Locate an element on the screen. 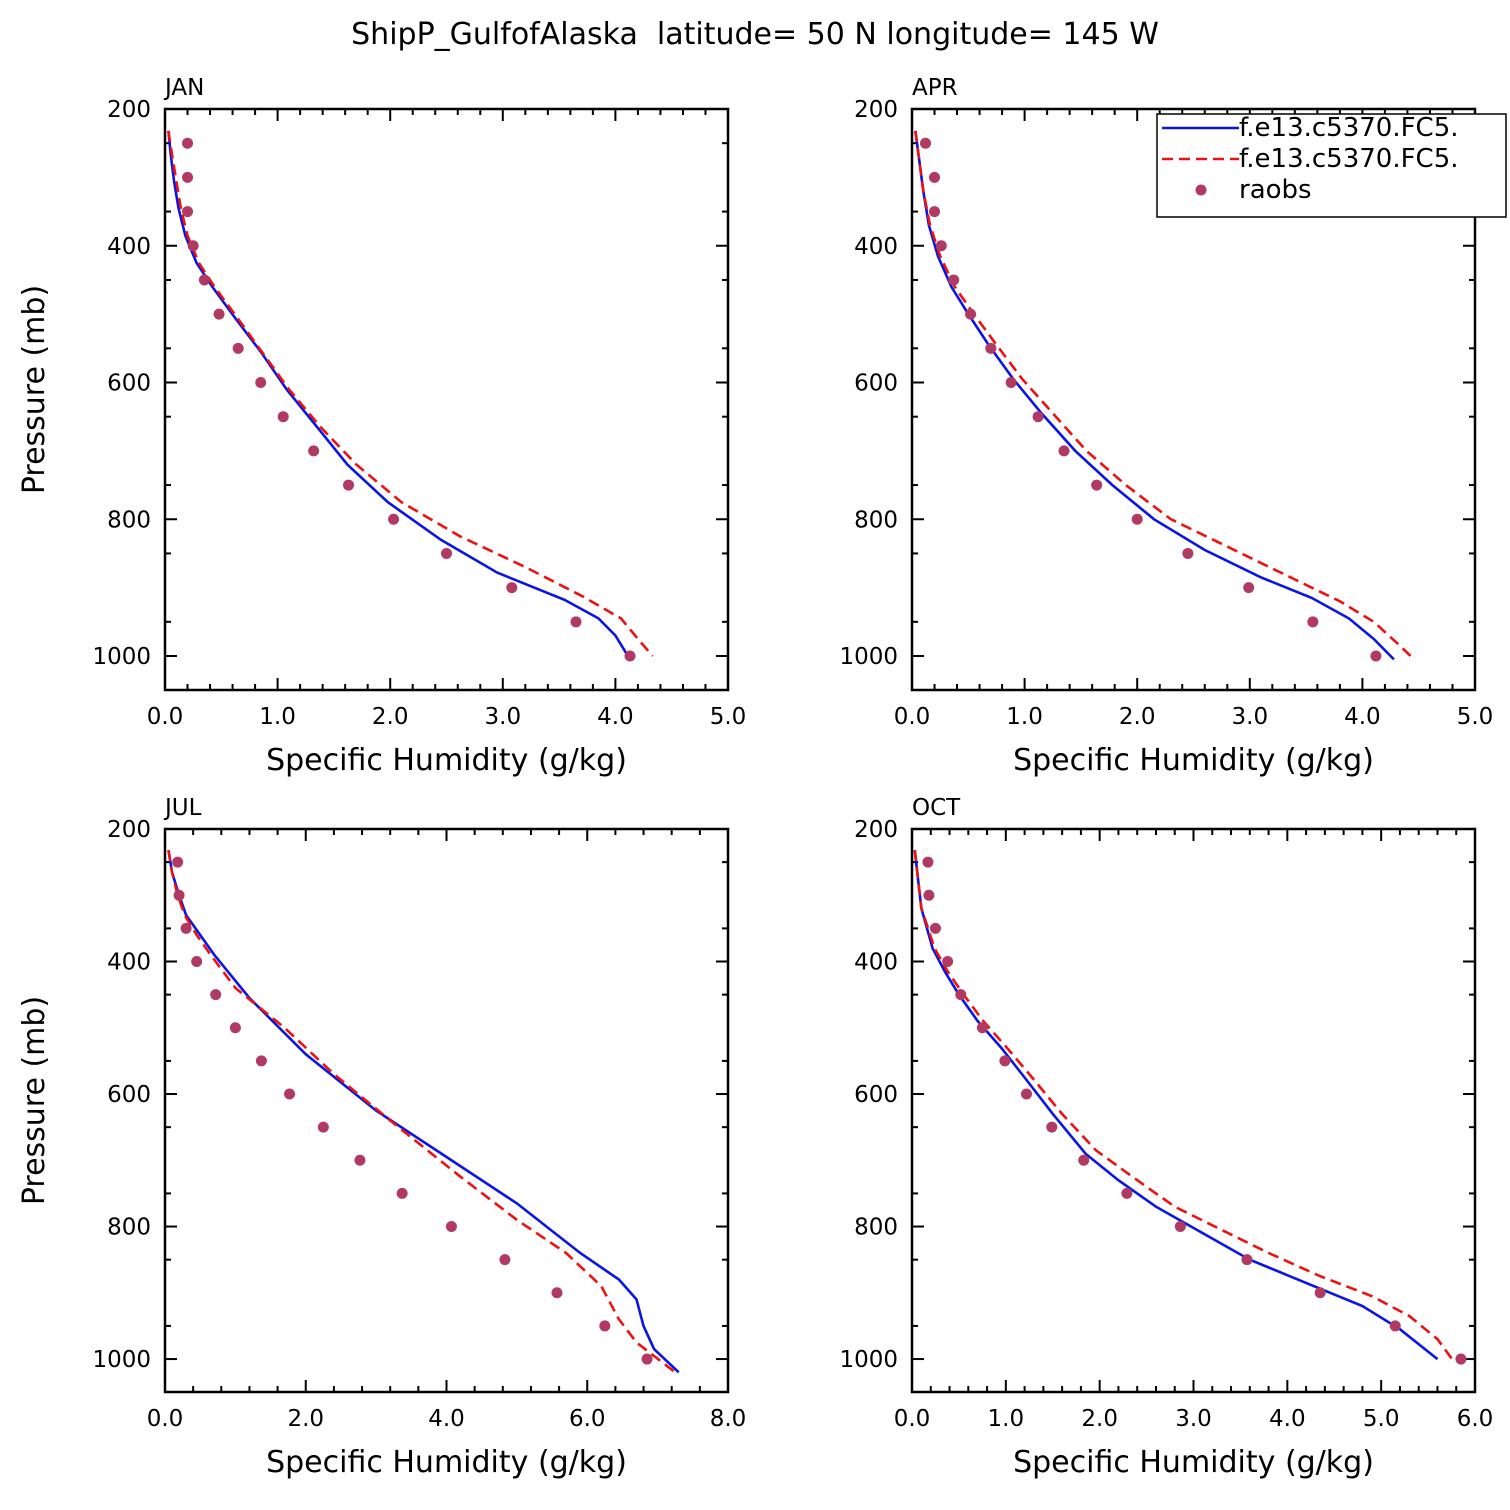 The height and width of the screenshot is (1510, 1510). y-axis-label: Pressure (mb) is located at coordinates (34, 389).